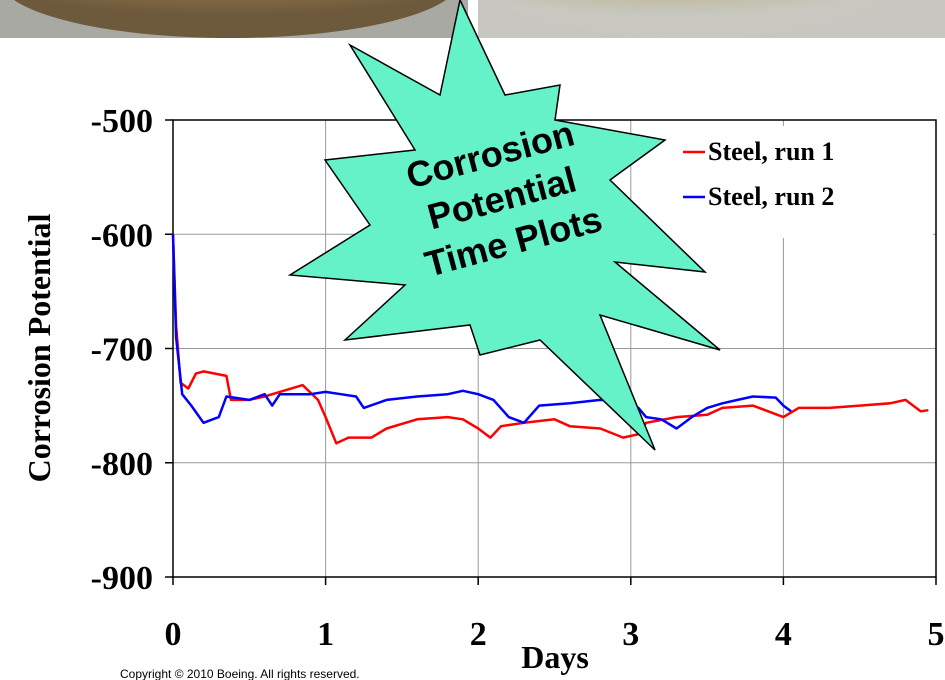  What do you see at coordinates (555, 657) in the screenshot?
I see `x-axis-label: Days` at bounding box center [555, 657].